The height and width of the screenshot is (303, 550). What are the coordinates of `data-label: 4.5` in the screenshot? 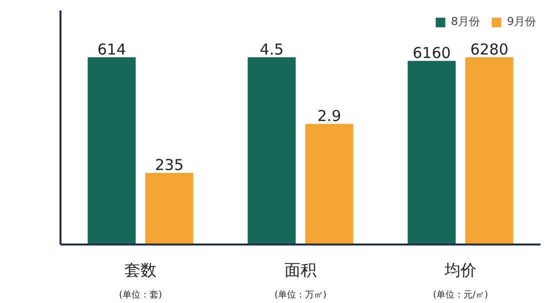 It's located at (272, 49).